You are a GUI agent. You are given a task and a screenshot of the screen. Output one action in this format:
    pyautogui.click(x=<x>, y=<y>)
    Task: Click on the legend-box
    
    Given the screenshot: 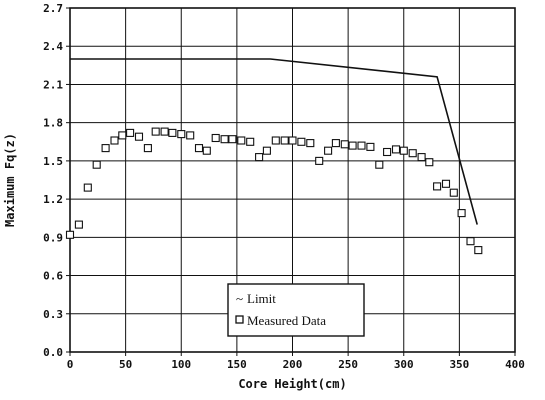 What is the action you would take?
    pyautogui.click(x=296, y=310)
    